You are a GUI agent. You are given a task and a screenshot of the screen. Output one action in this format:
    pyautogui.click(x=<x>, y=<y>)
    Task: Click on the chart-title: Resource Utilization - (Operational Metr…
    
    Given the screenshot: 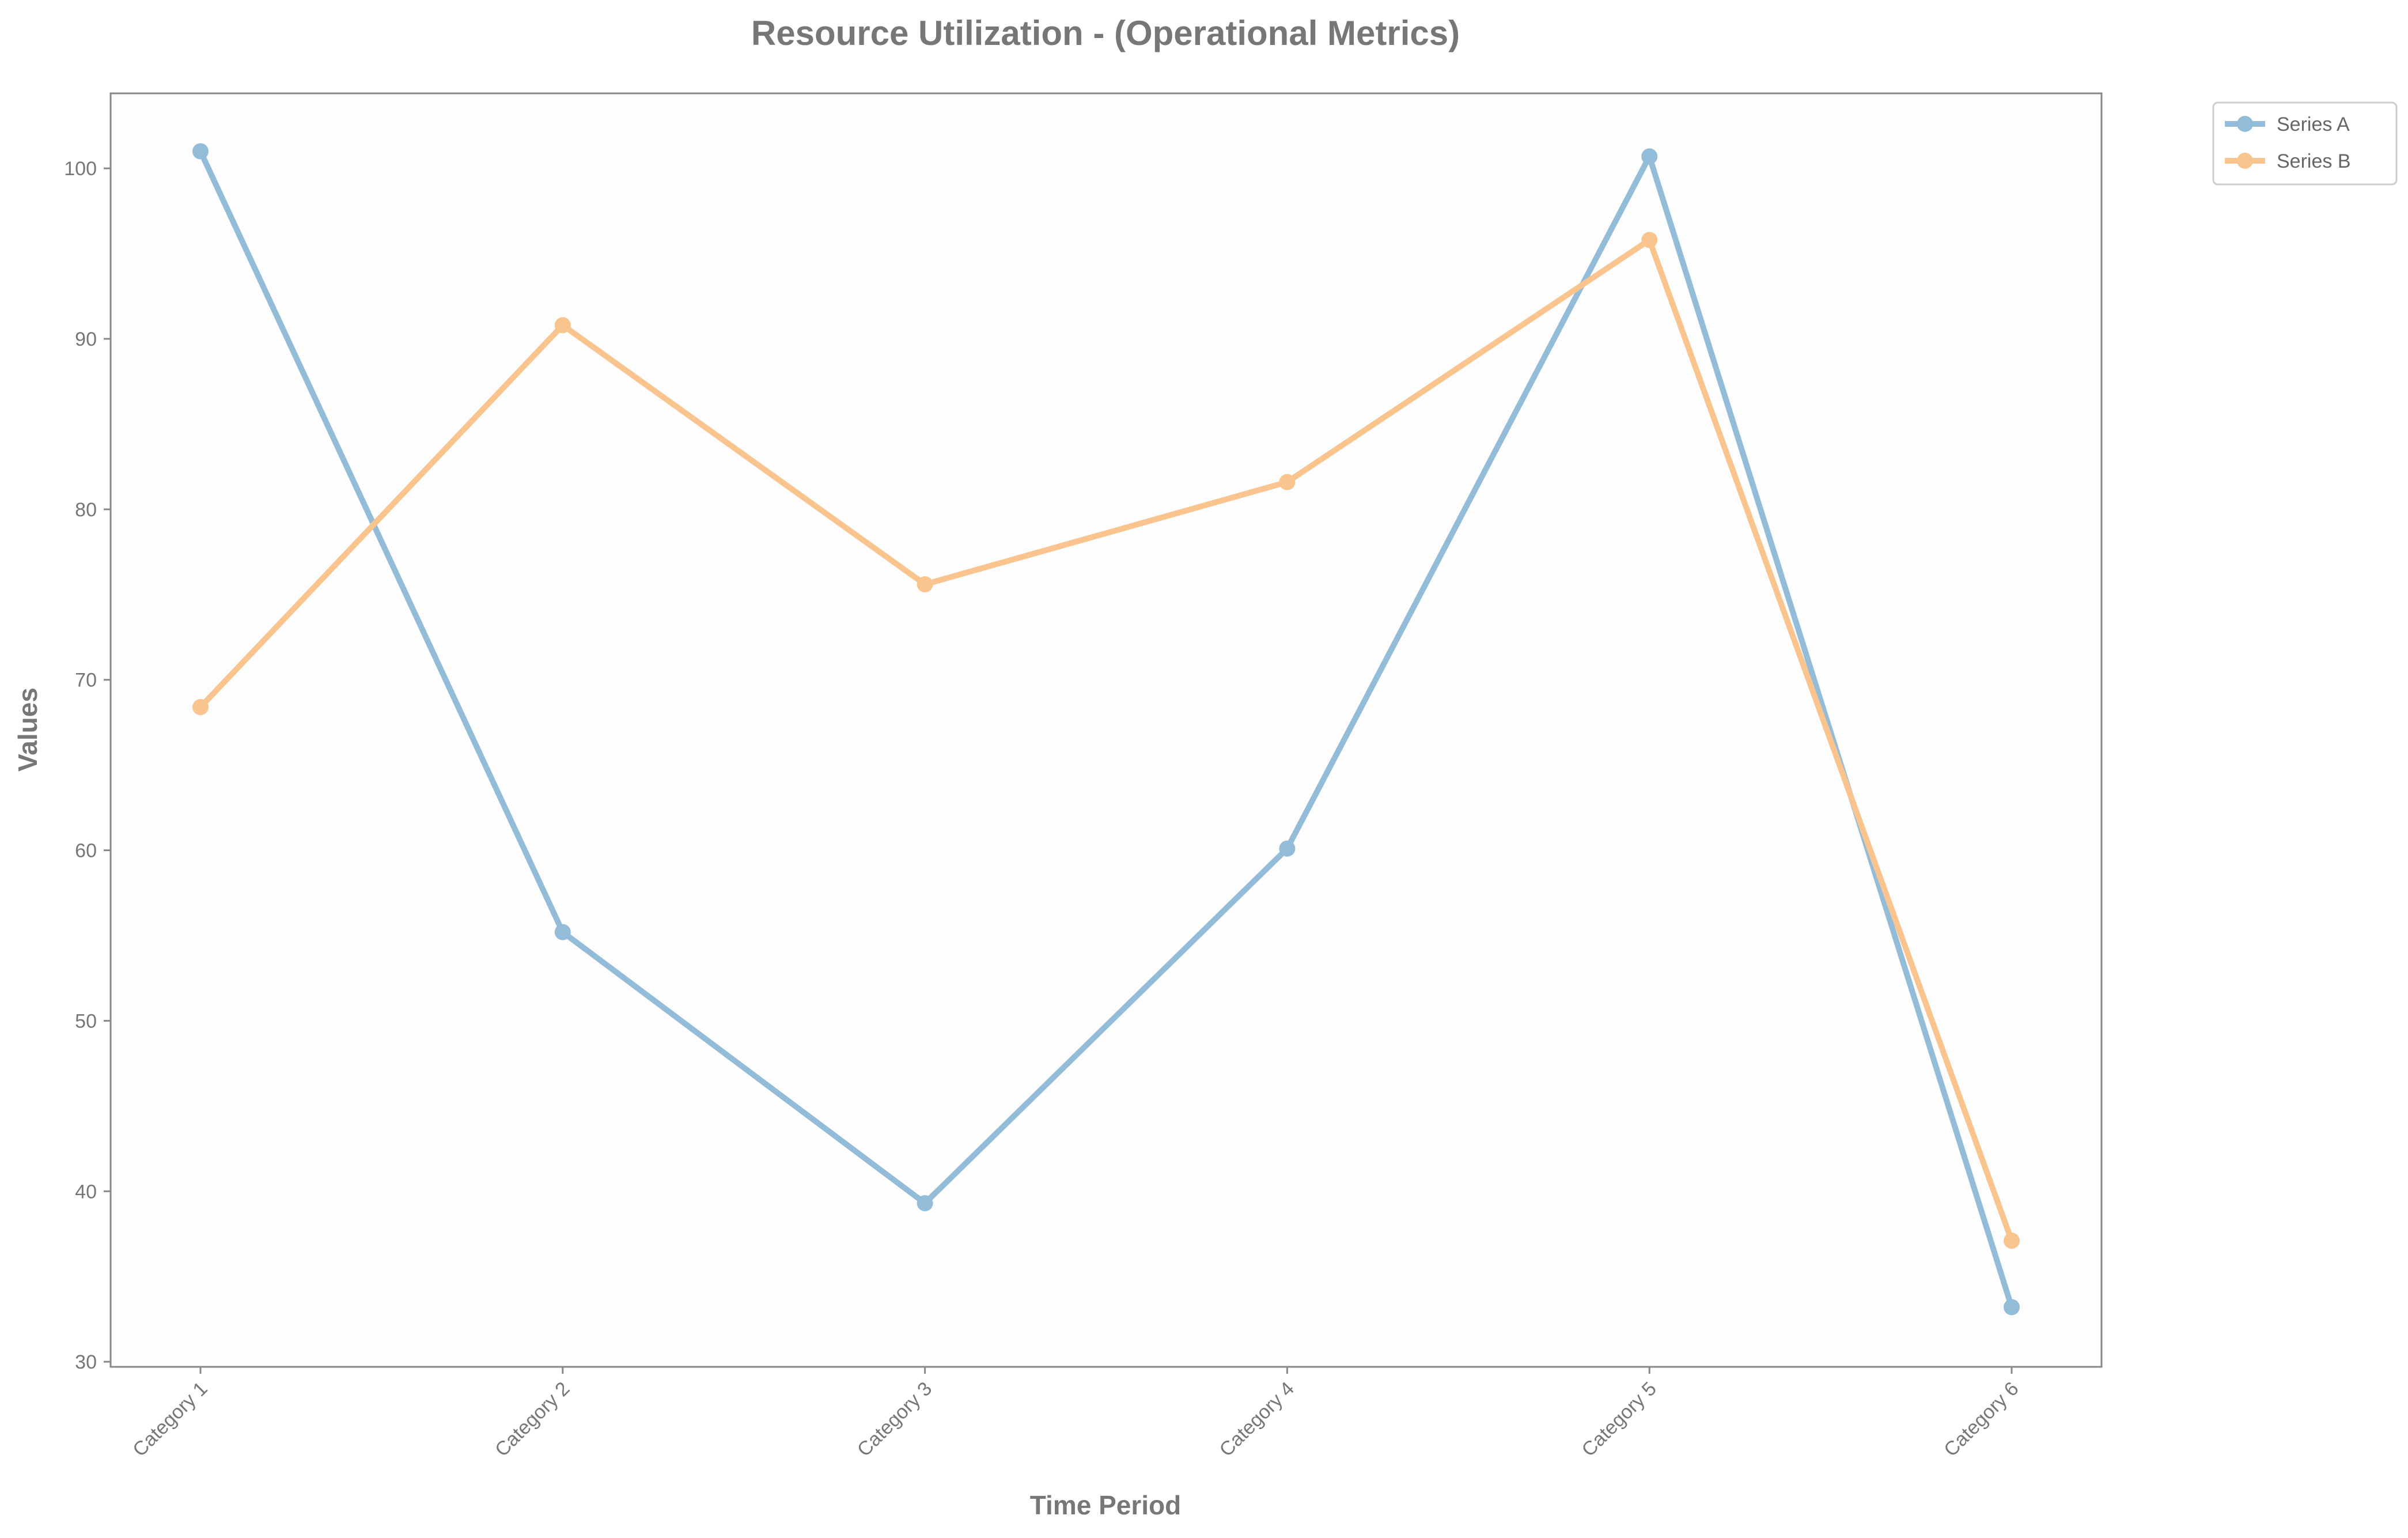 What is the action you would take?
    pyautogui.click(x=1105, y=33)
    